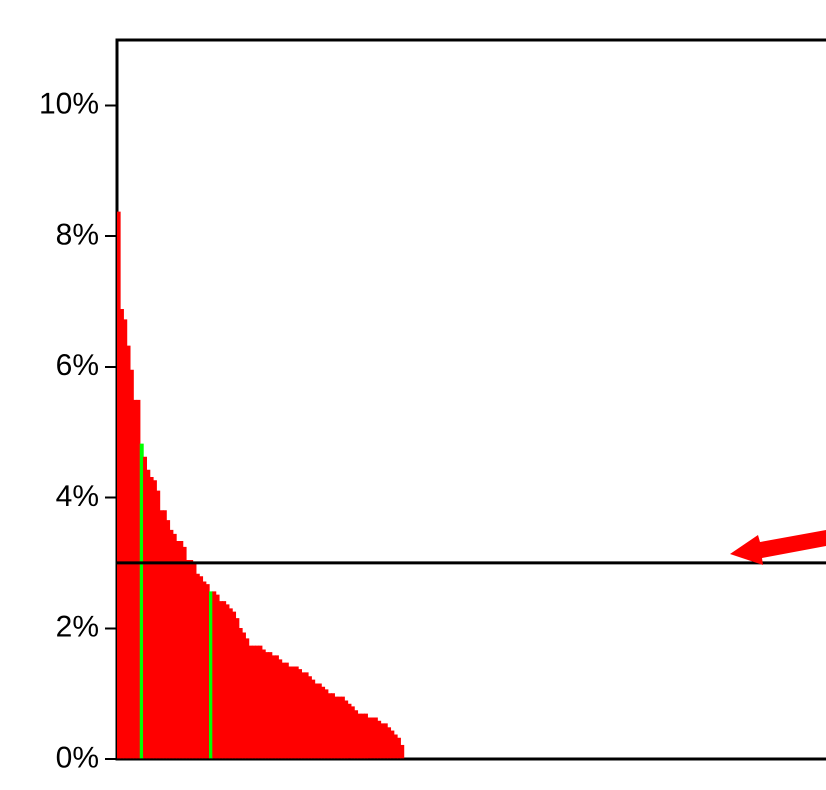  Describe the element at coordinates (77, 627) in the screenshot. I see `y-tick-label: 2%` at that location.